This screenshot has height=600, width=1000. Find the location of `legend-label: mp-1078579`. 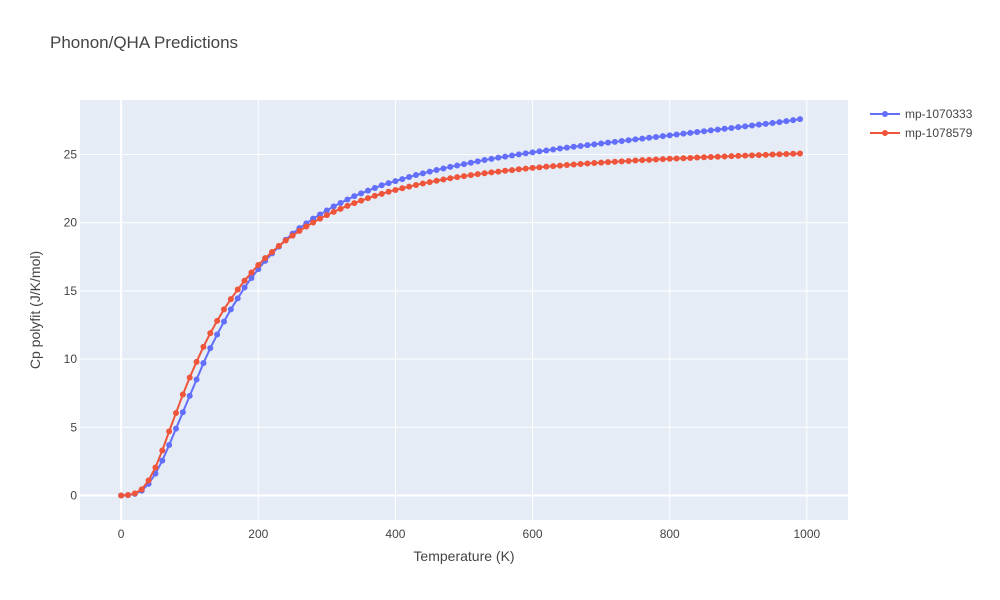

legend-label: mp-1078579 is located at coordinates (939, 133).